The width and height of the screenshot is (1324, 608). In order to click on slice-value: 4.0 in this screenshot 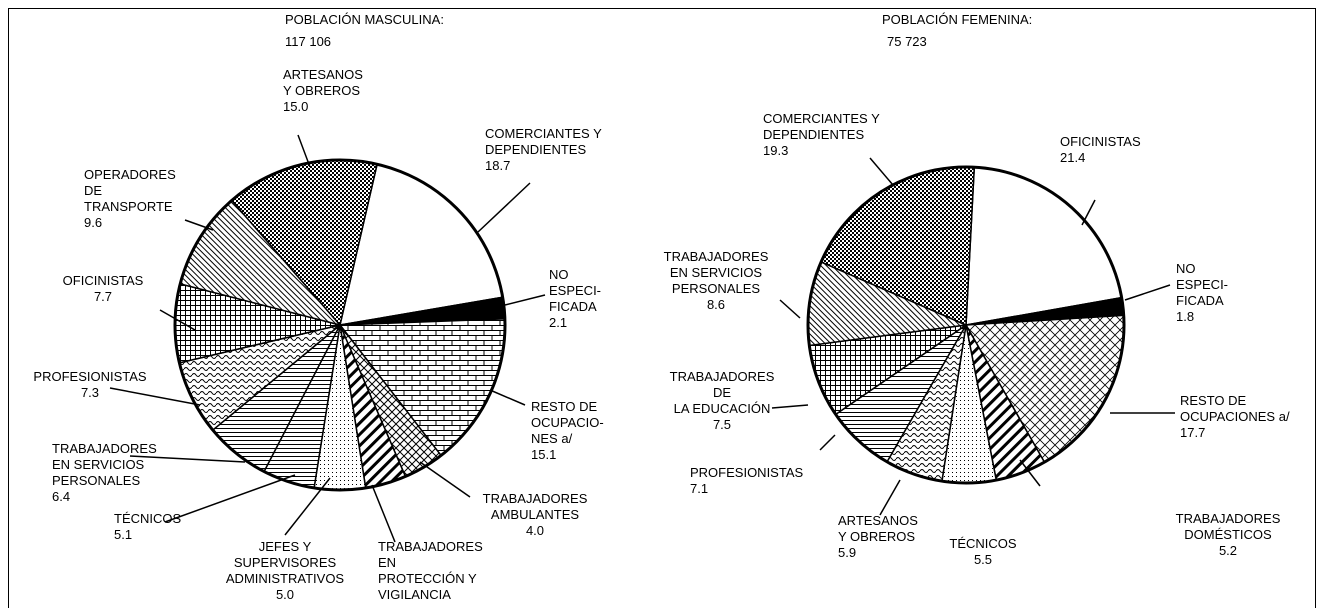, I will do `click(535, 530)`.